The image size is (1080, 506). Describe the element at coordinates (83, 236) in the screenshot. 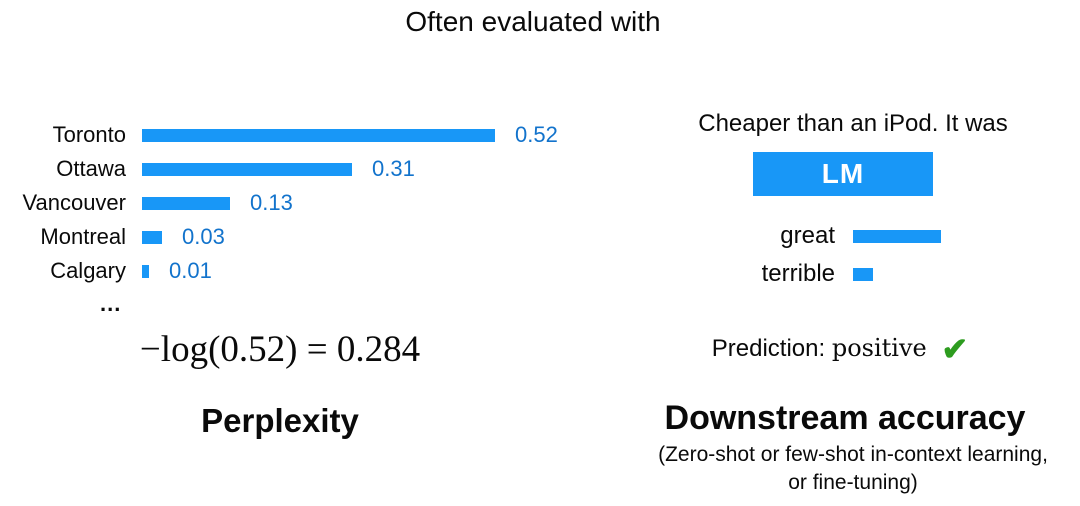

I see `category-label: Montreal` at that location.